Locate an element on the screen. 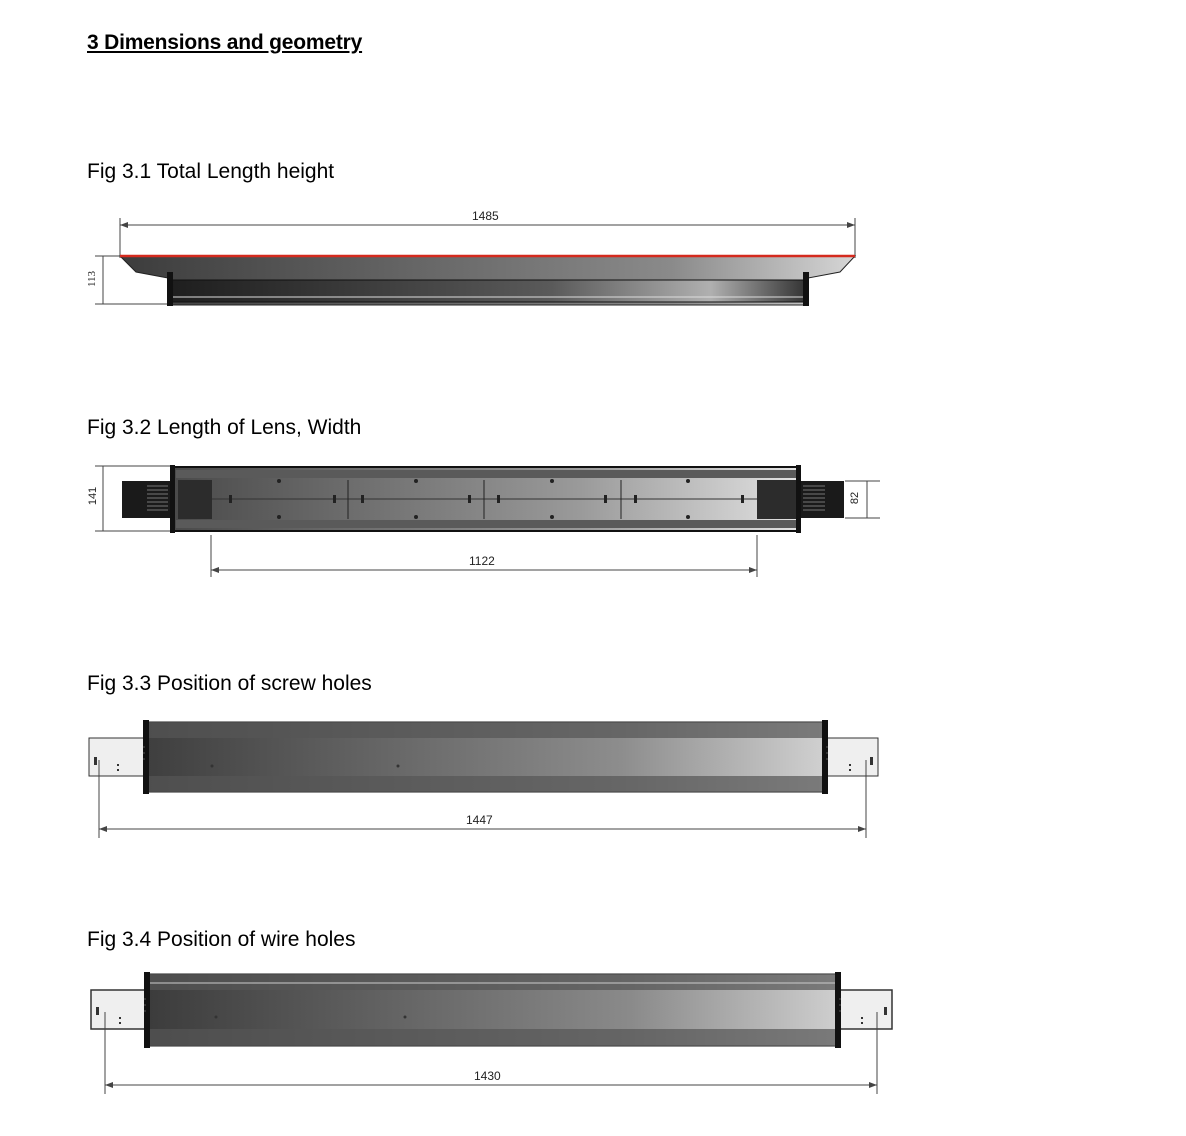  fig-3-1-fixture-side-view is located at coordinates (487, 280).